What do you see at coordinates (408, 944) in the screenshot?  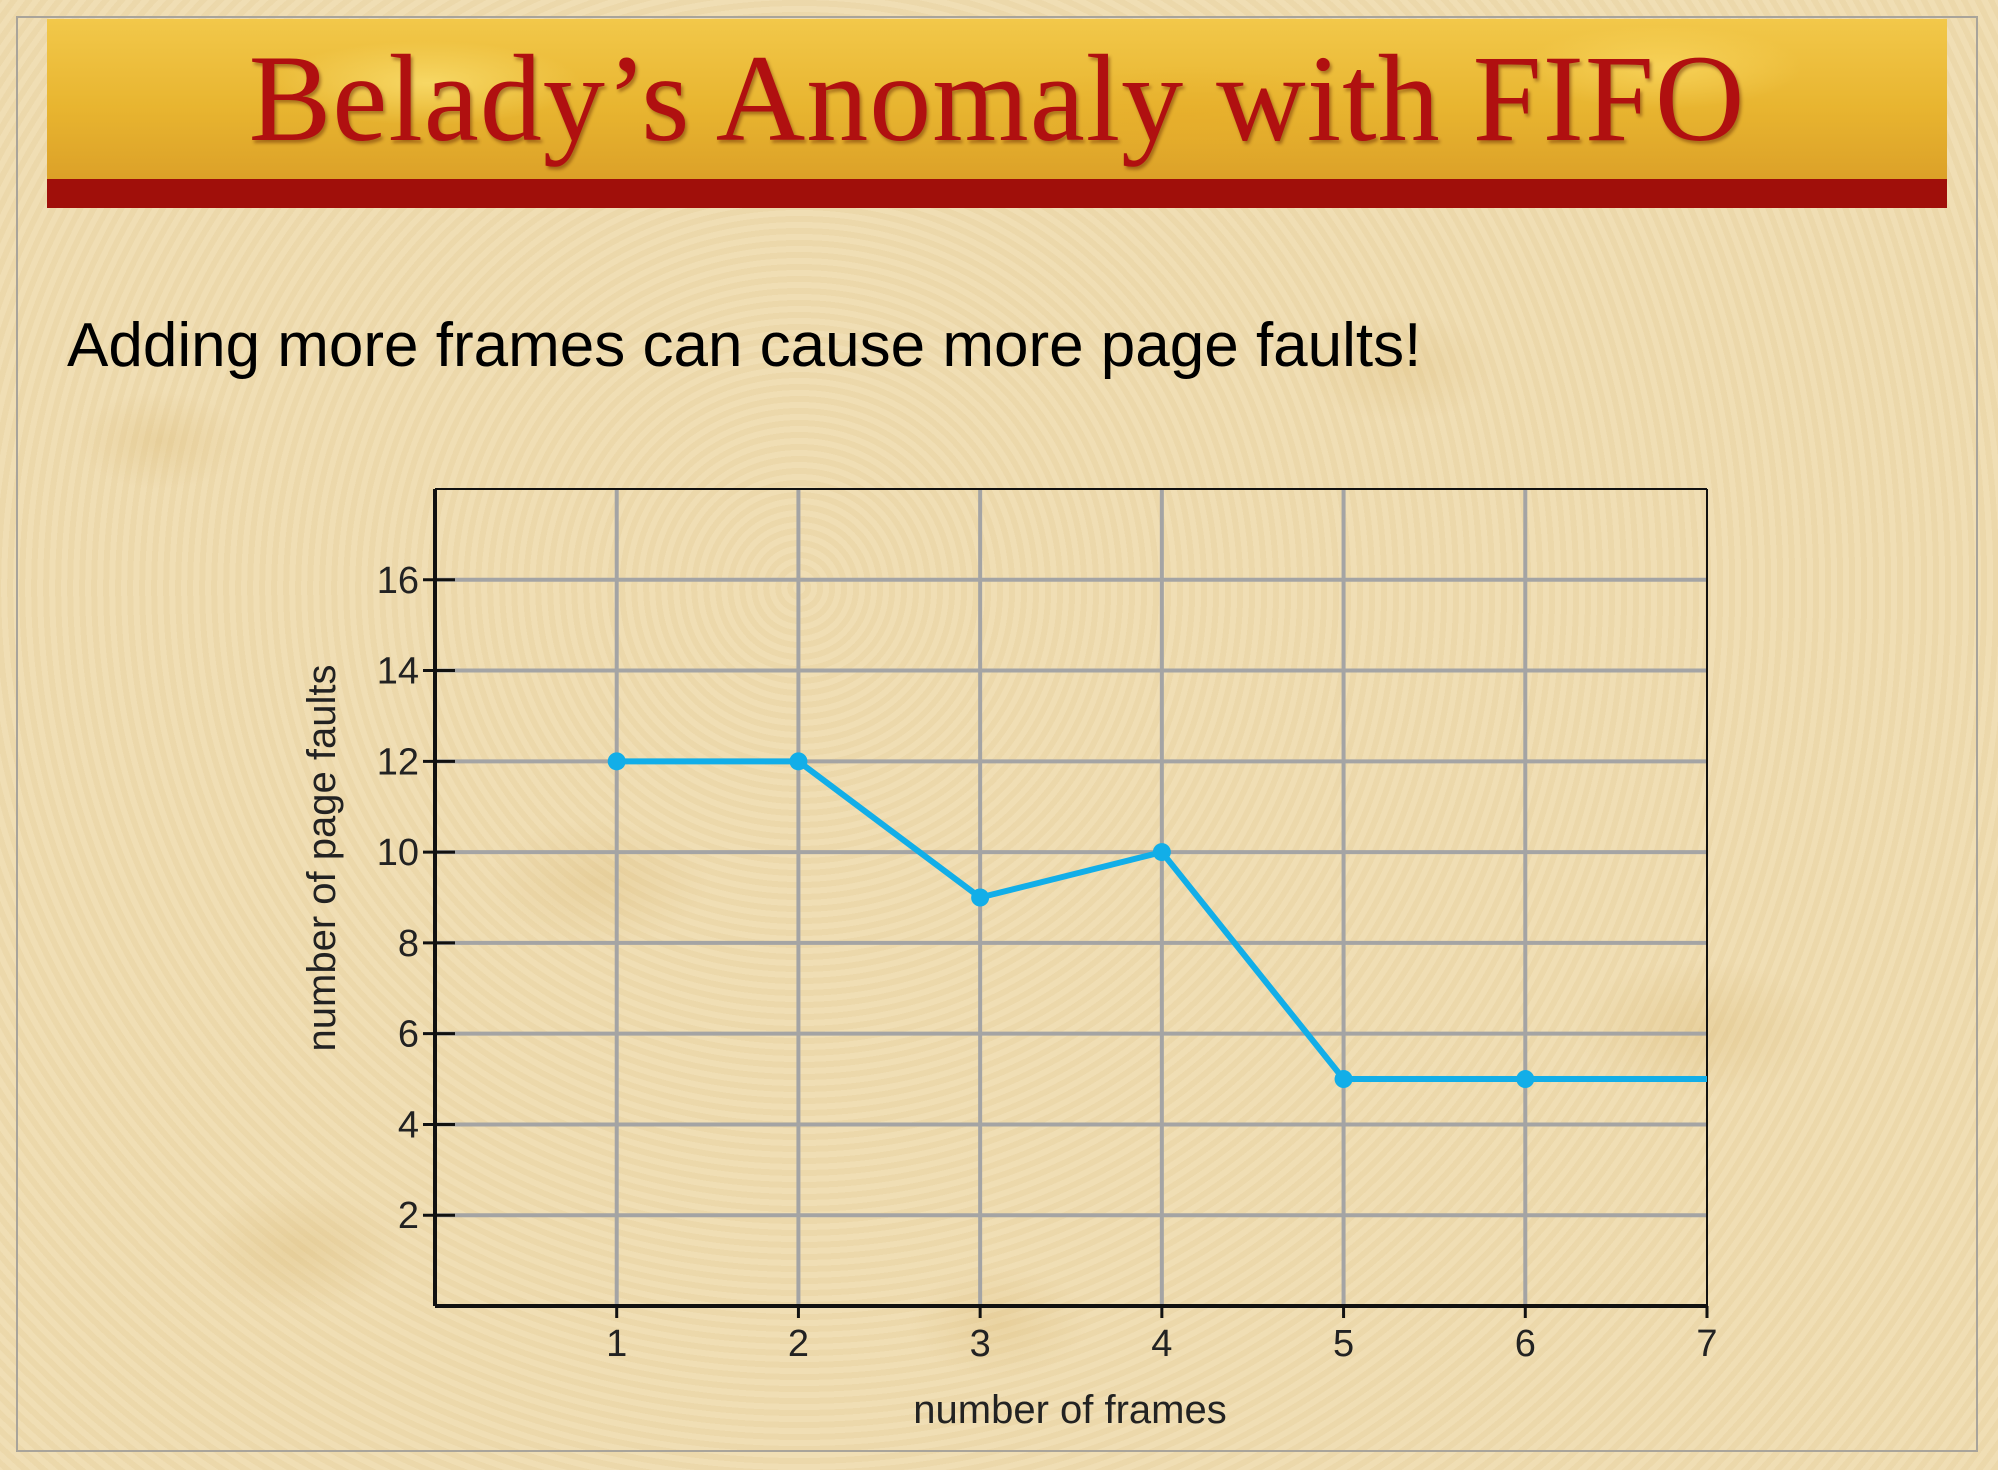 I see `y-tick-label: 8` at bounding box center [408, 944].